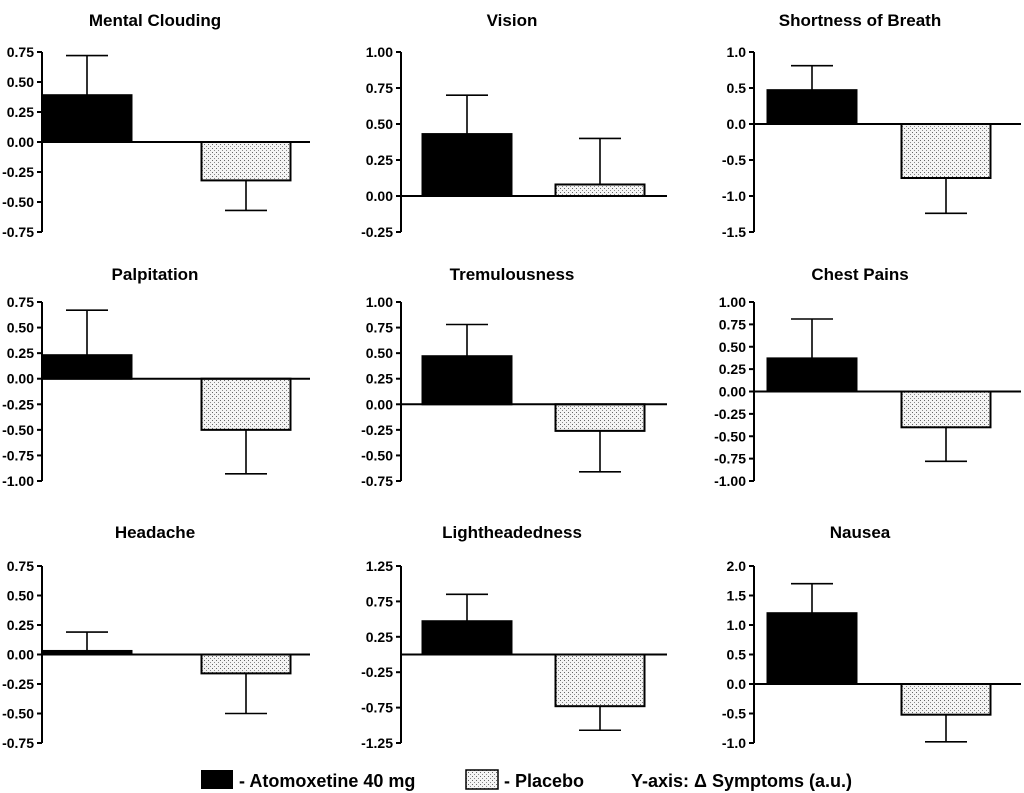 Image resolution: width=1024 pixels, height=793 pixels. I want to click on y-tick-label: 1.0, so click(737, 625).